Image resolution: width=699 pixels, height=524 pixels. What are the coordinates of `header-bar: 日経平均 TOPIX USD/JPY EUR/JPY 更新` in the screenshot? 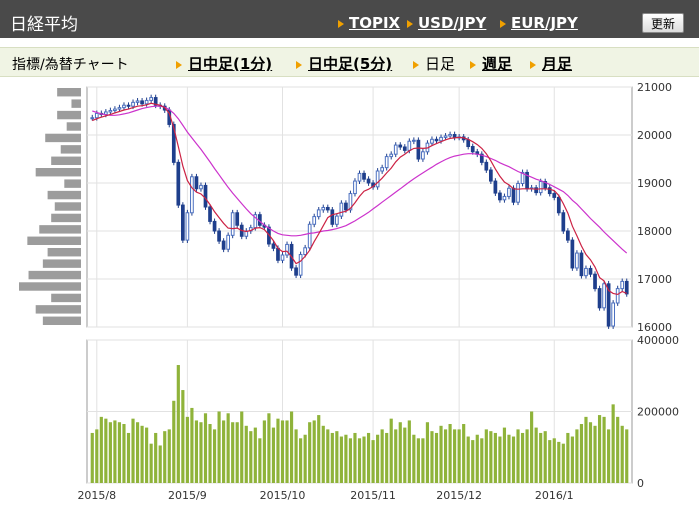 It's located at (349, 19).